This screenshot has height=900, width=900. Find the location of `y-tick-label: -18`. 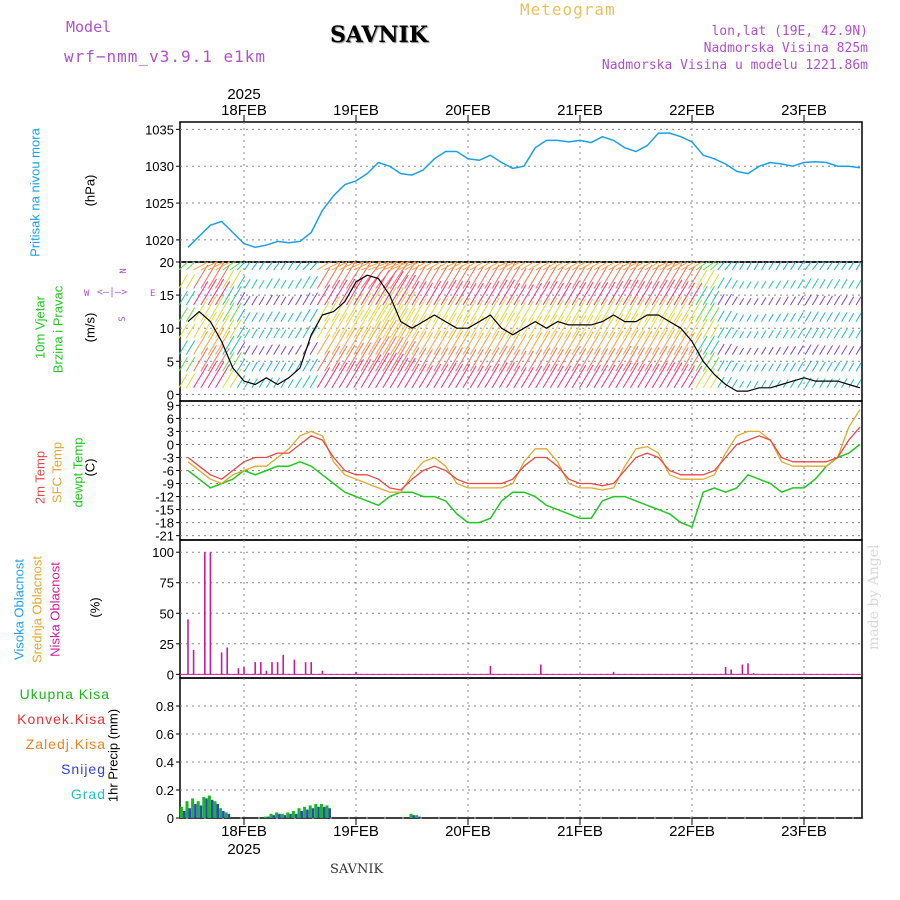

y-tick-label: -18 is located at coordinates (164, 523).